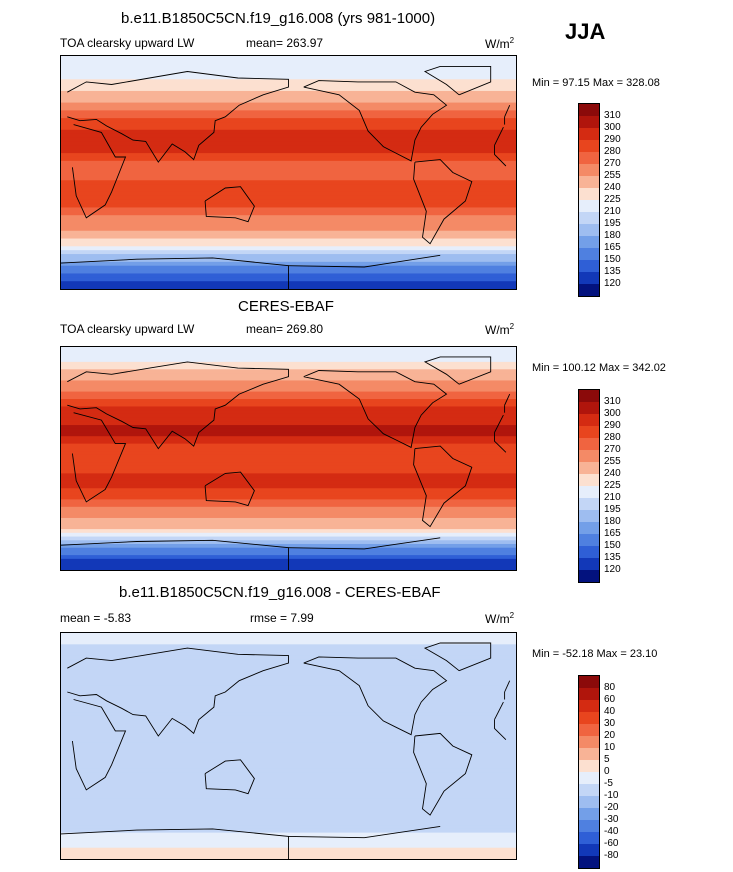 This screenshot has height=872, width=733. What do you see at coordinates (96, 618) in the screenshot?
I see `panel-3-mean-label: mean = -5.83` at bounding box center [96, 618].